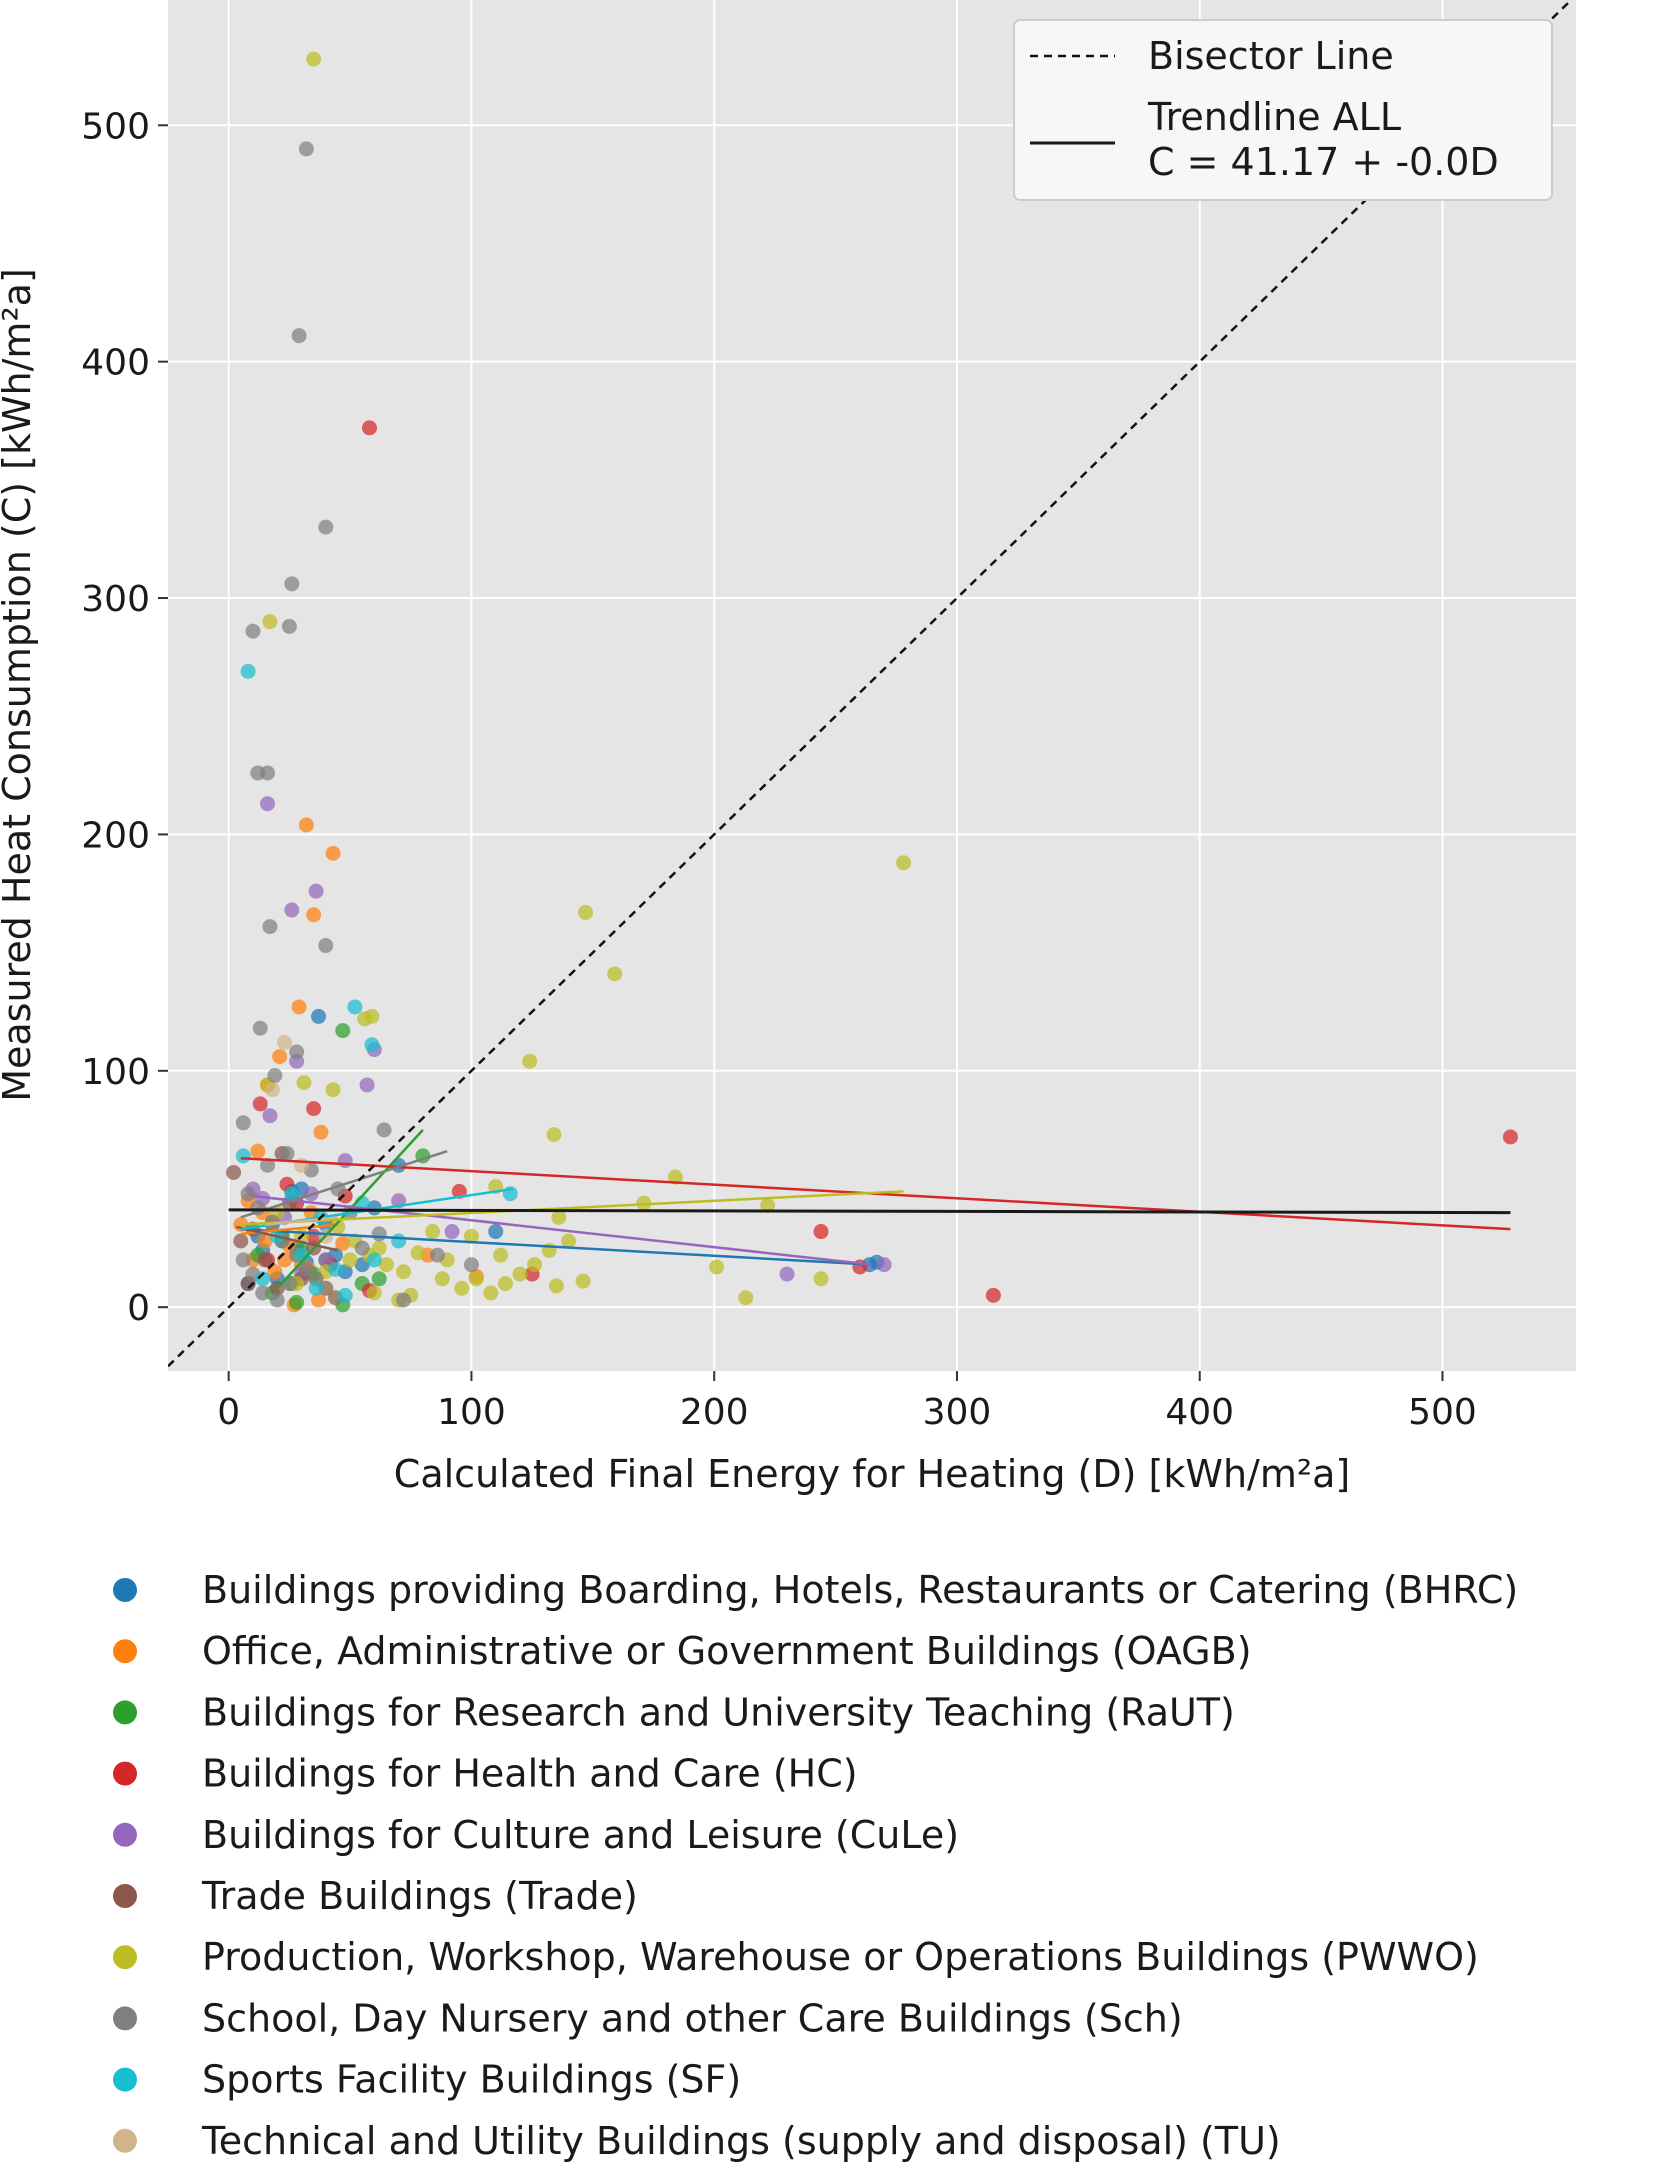  I want to click on legend-label: Sports Facility Buildings (SF), so click(471, 2080).